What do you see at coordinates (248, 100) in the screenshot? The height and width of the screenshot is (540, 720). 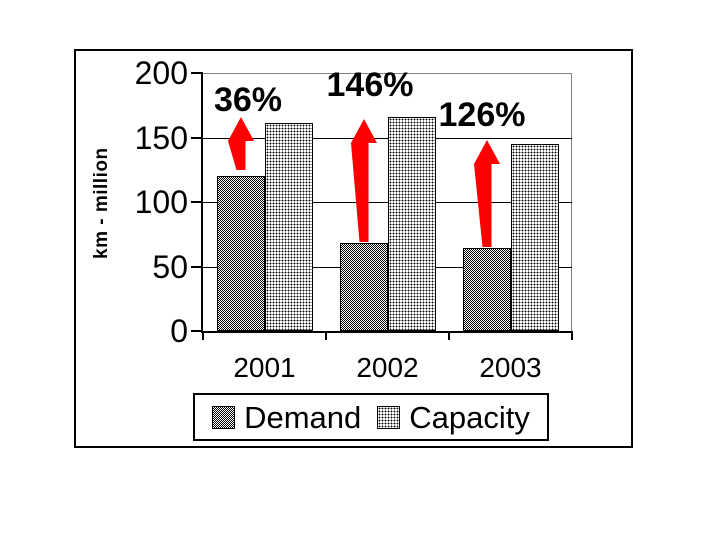 I see `percent-label: 36%` at bounding box center [248, 100].